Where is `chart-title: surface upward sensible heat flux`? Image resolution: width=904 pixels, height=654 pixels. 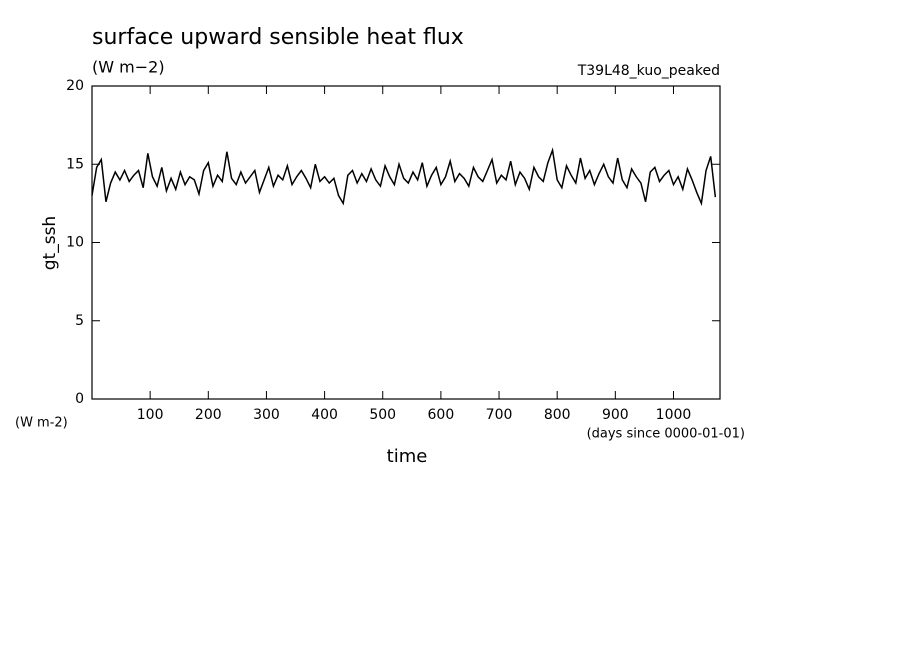 chart-title: surface upward sensible heat flux is located at coordinates (278, 37).